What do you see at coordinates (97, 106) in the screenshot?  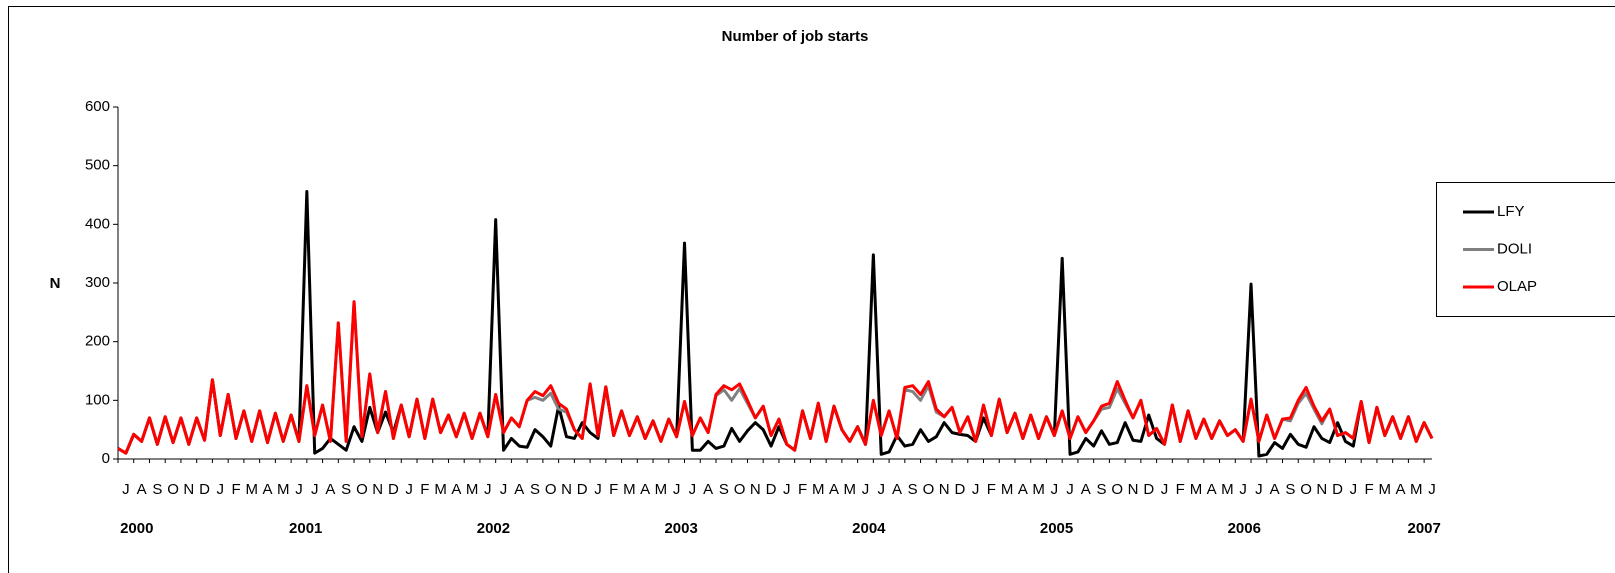 I see `y-tick-label: 600` at bounding box center [97, 106].